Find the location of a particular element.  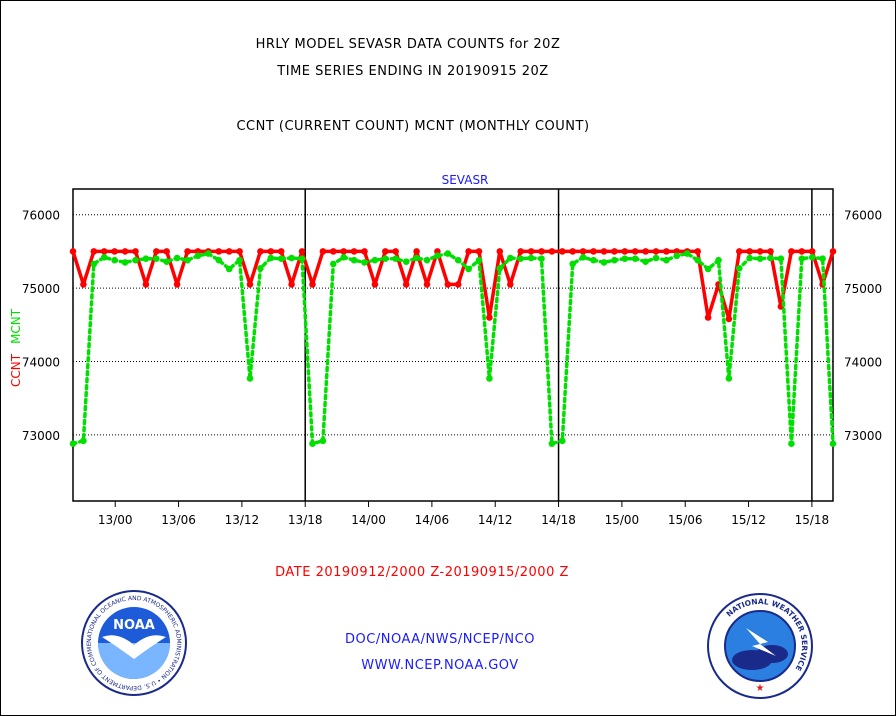

x-tick-label: 13/18 is located at coordinates (305, 520).